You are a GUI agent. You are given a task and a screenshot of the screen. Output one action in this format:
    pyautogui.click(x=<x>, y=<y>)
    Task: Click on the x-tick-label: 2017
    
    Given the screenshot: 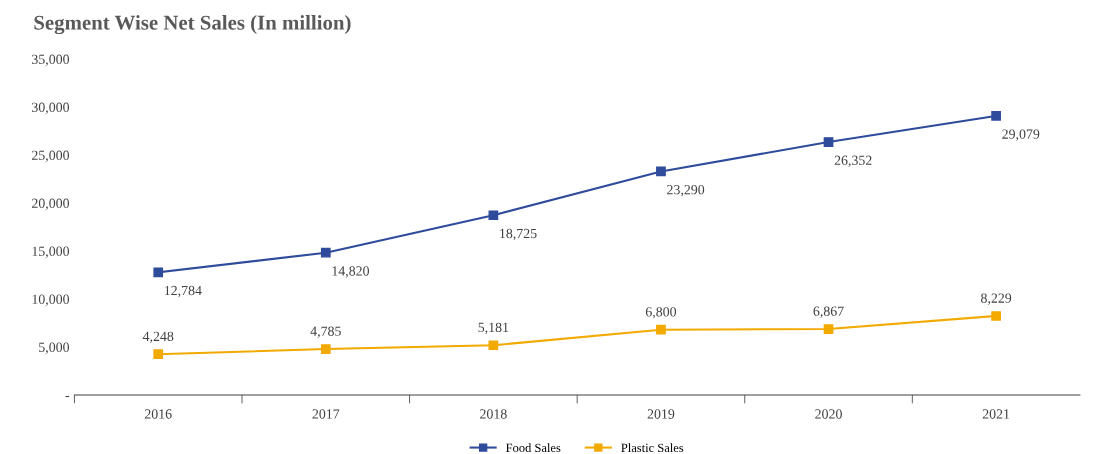 What is the action you would take?
    pyautogui.click(x=326, y=414)
    